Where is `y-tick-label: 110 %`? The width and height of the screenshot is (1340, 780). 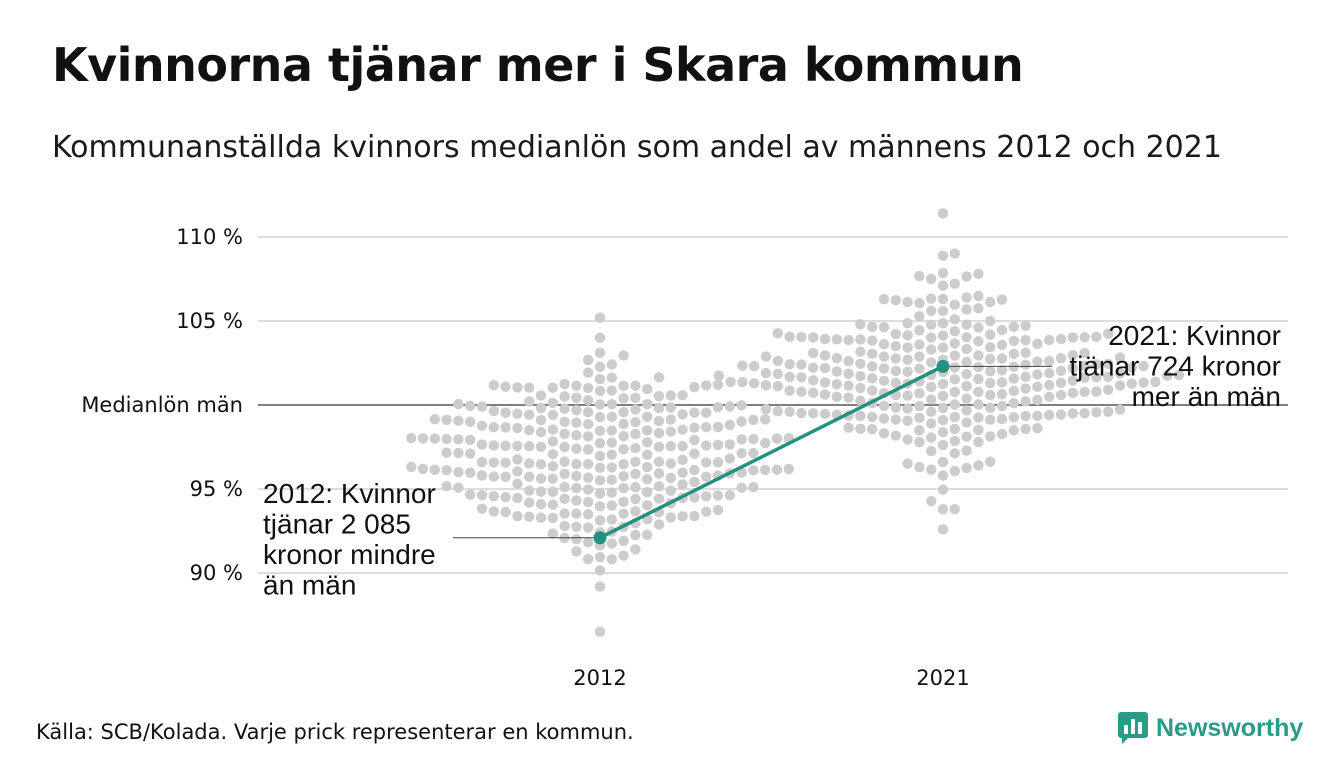 y-tick-label: 110 % is located at coordinates (209, 237).